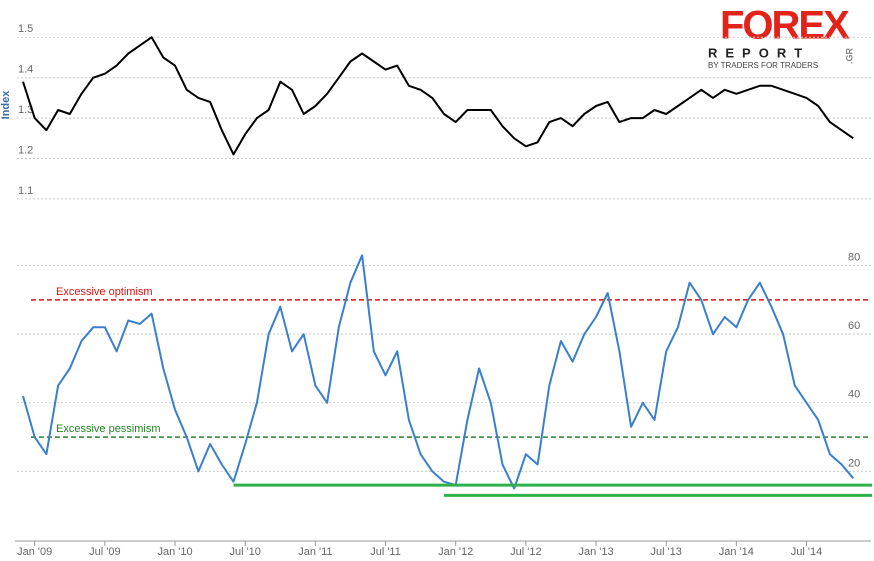 The height and width of the screenshot is (561, 874). What do you see at coordinates (595, 552) in the screenshot?
I see `x-tick-label: Jan '13` at bounding box center [595, 552].